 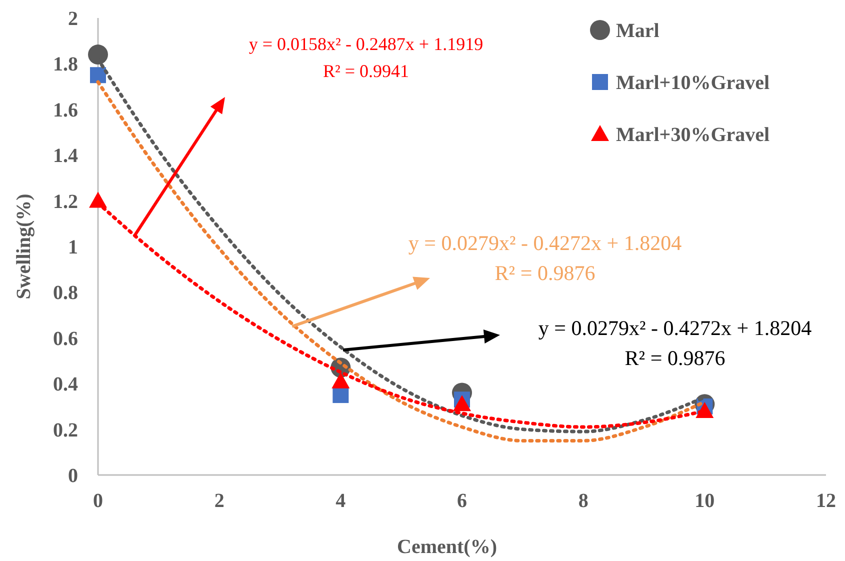 I want to click on legend-label: Marl+30%Gravel, so click(x=693, y=135).